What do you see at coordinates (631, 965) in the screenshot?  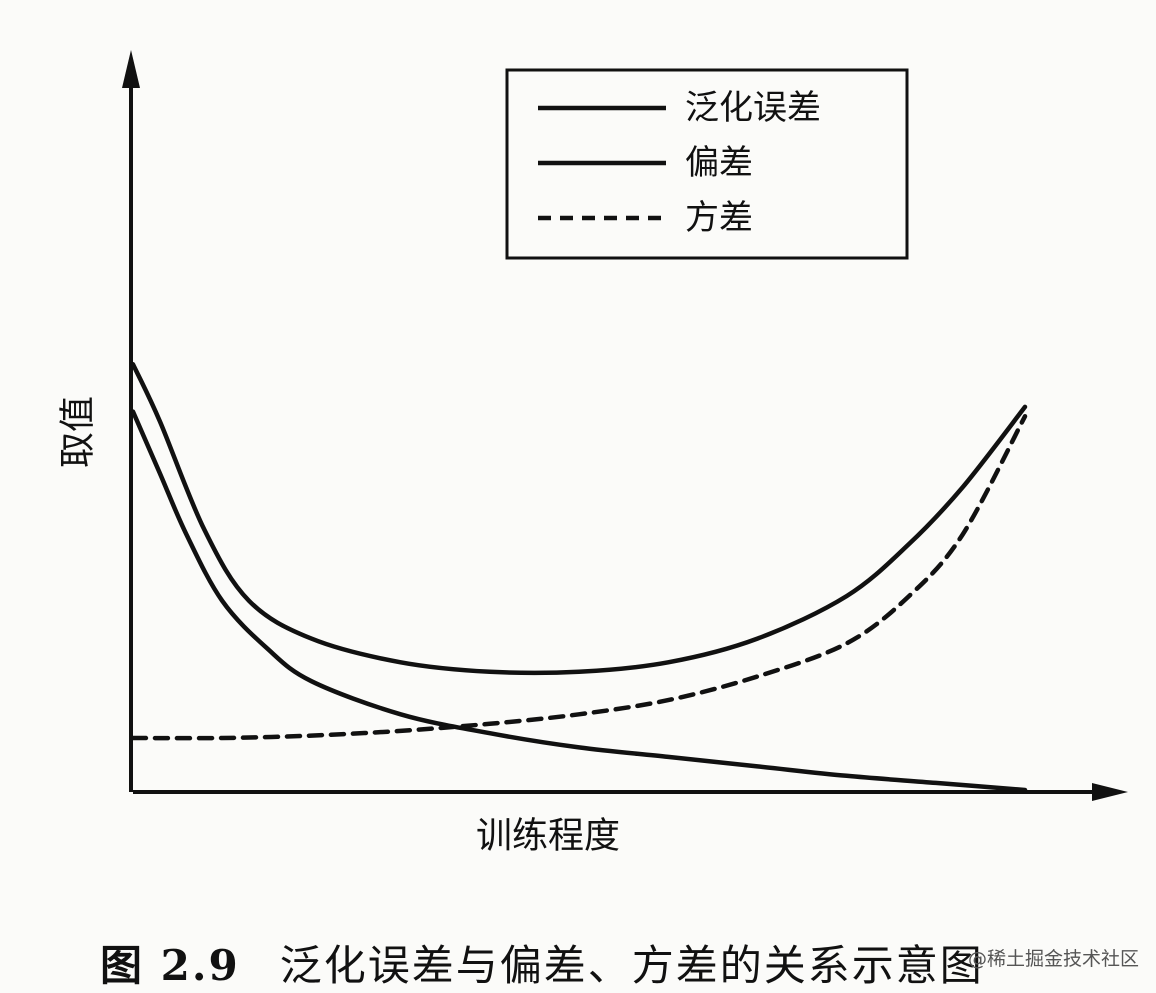 I see `caption-text: 泛化误差与偏差、方差的关系示意图` at bounding box center [631, 965].